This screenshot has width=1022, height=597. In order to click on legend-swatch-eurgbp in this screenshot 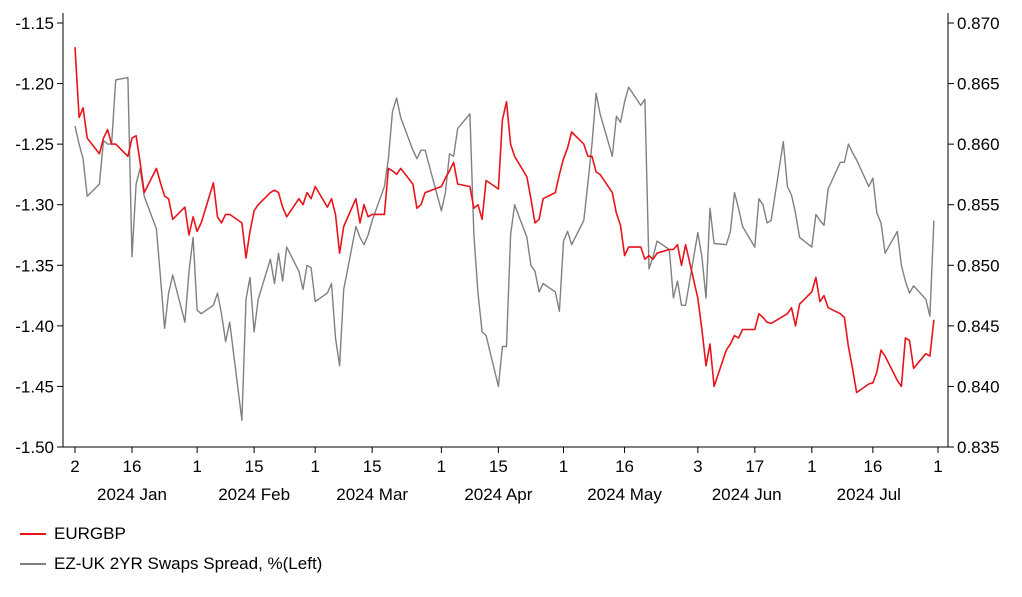, I will do `click(33, 534)`.